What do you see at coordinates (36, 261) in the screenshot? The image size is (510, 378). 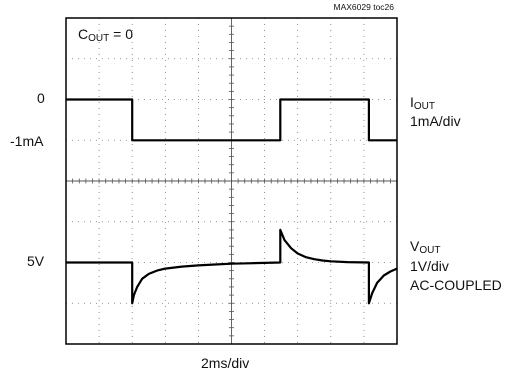 I see `vout-level-five-label: 5V` at bounding box center [36, 261].